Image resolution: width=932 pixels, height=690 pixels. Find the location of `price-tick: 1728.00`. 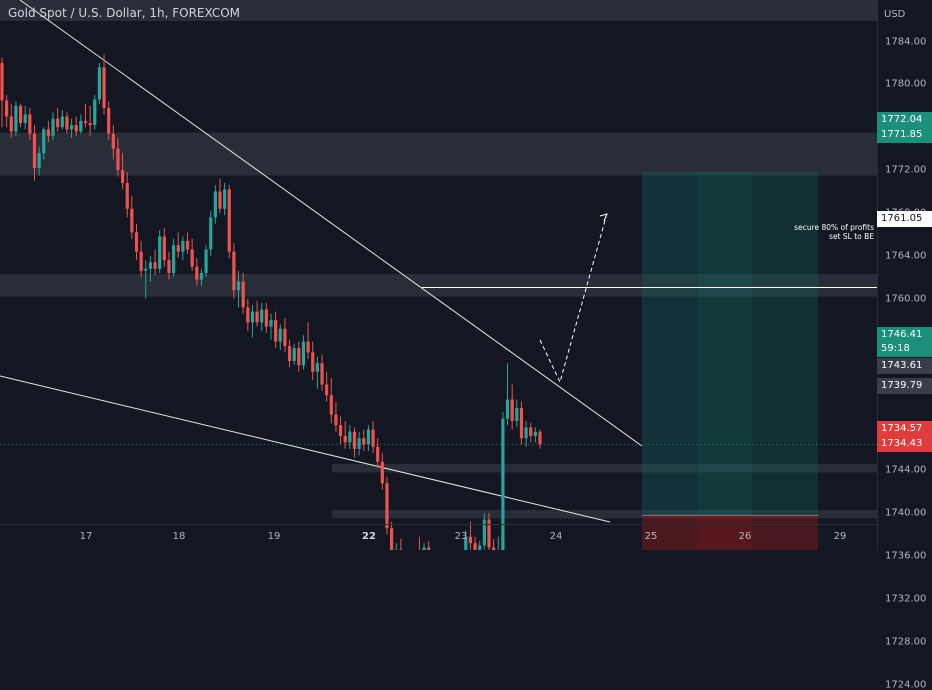

price-tick: 1728.00 is located at coordinates (905, 641).